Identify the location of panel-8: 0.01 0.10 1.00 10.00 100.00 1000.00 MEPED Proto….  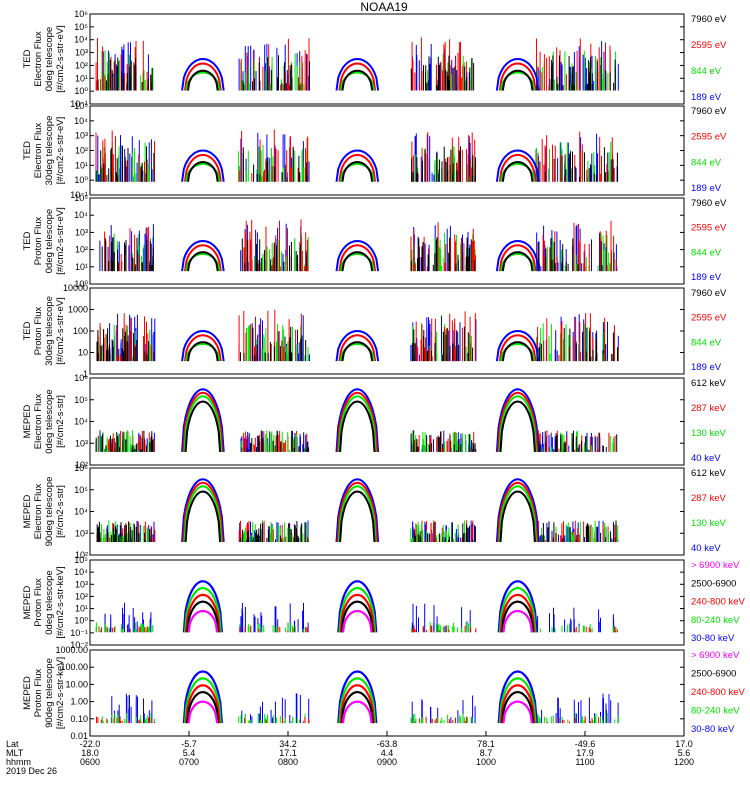
(384, 693).